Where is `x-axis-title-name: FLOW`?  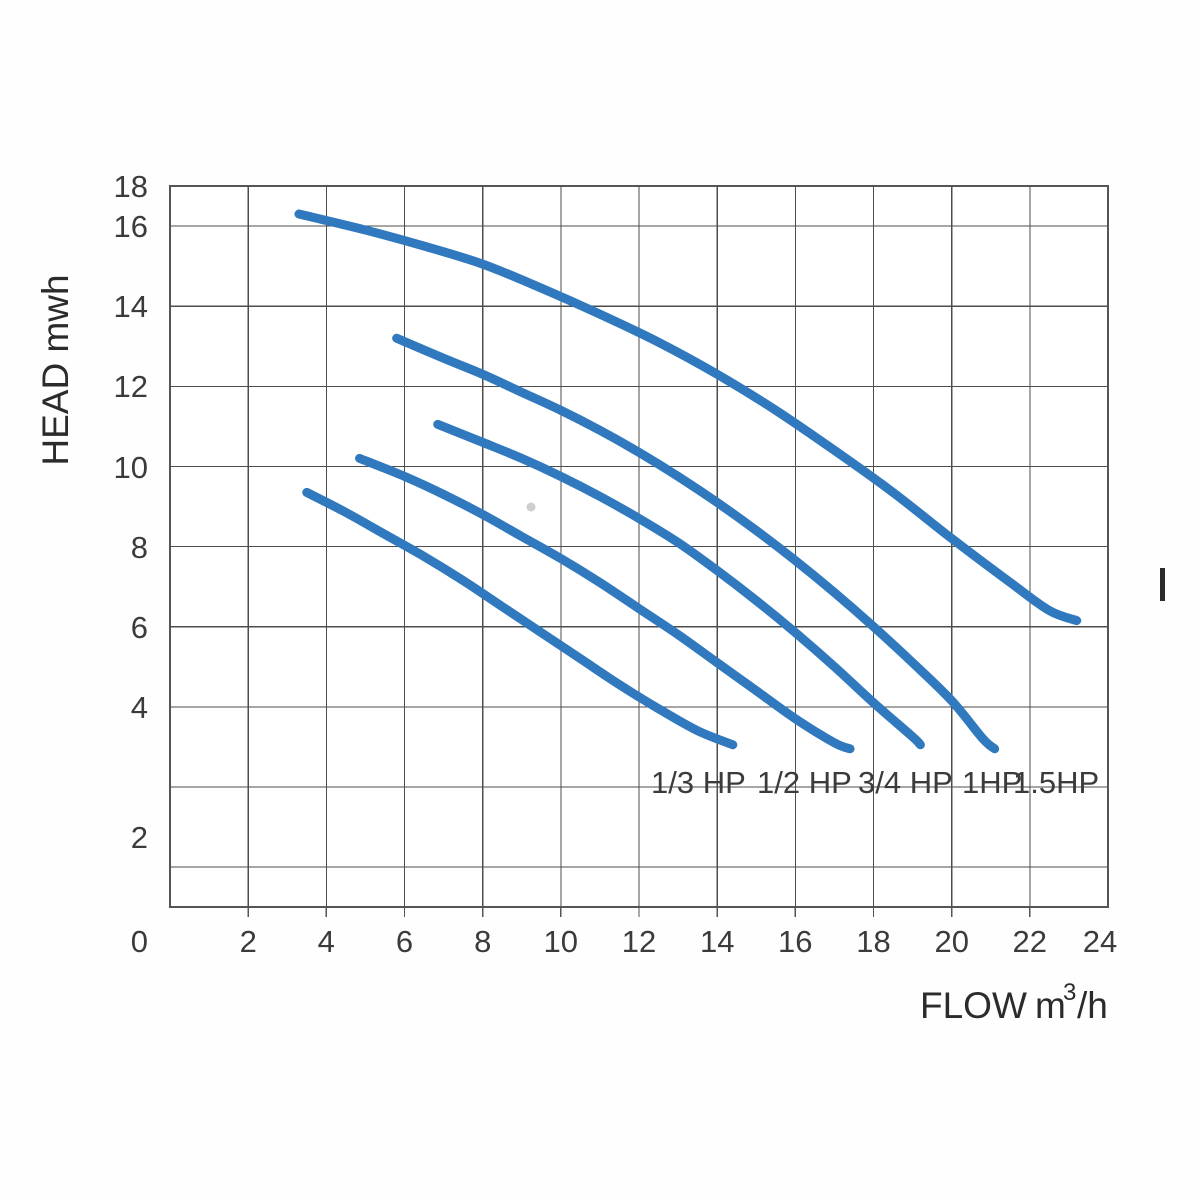
x-axis-title-name: FLOW is located at coordinates (973, 1005).